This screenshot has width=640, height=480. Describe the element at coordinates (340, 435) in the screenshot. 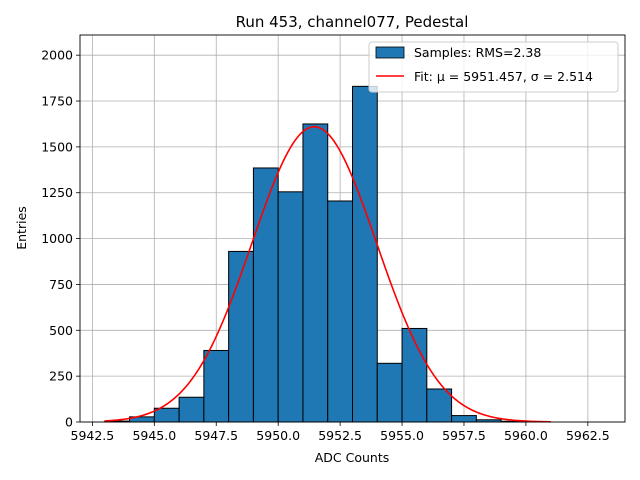

I see `x-tick-label: 5952.5` at that location.